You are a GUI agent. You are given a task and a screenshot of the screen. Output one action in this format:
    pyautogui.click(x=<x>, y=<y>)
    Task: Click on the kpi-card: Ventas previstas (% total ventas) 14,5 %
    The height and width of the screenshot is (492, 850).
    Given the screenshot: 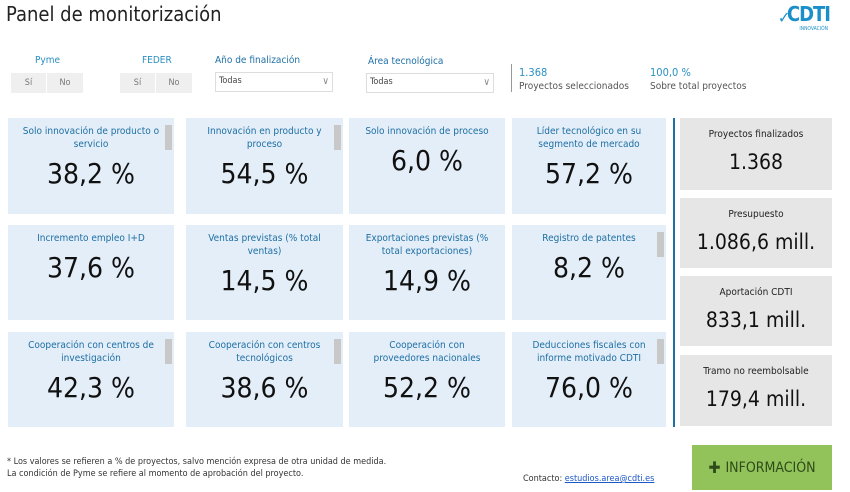 What is the action you would take?
    pyautogui.click(x=264, y=272)
    